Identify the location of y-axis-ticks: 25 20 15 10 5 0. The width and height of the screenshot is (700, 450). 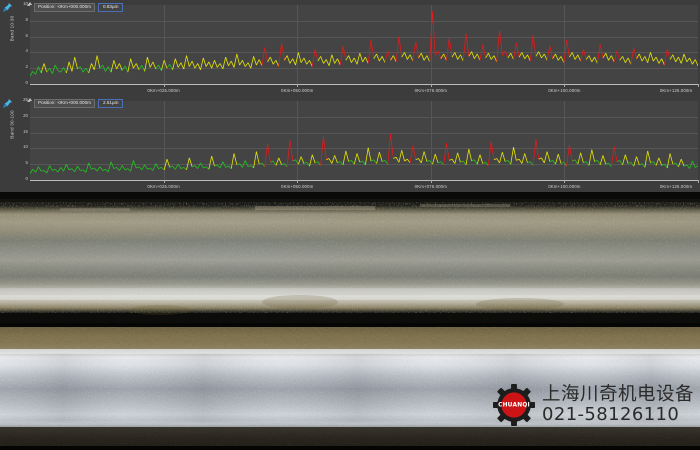
(21, 138).